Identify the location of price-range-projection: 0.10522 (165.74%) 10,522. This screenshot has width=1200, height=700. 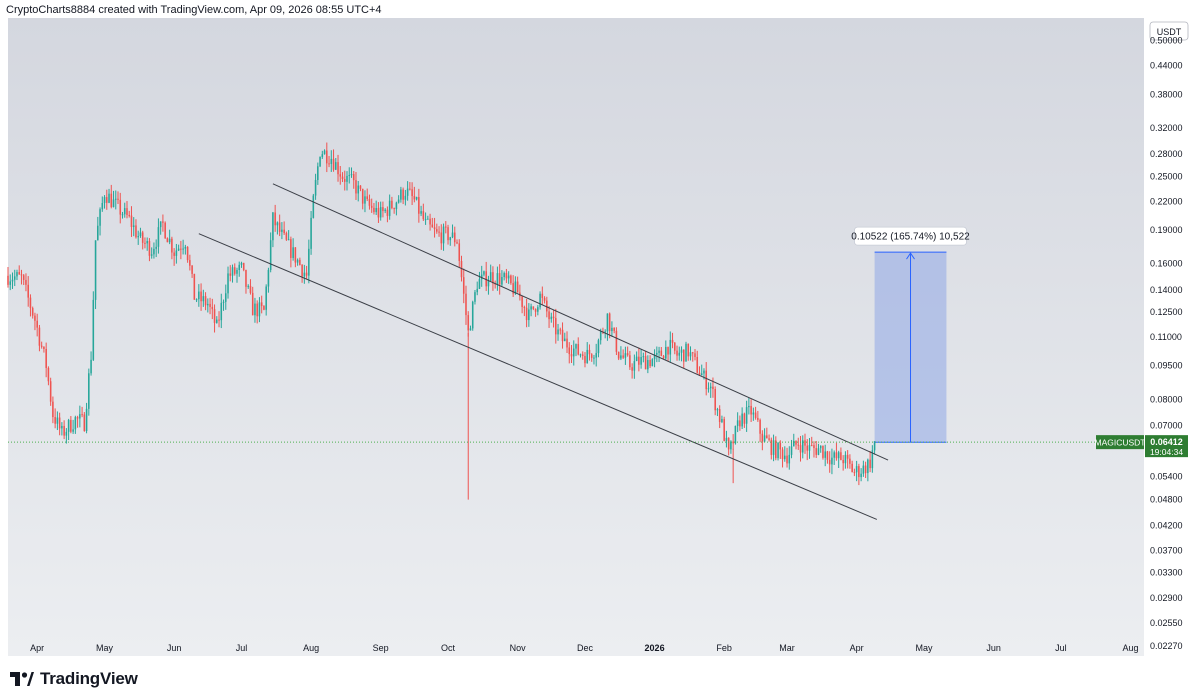
(910, 334).